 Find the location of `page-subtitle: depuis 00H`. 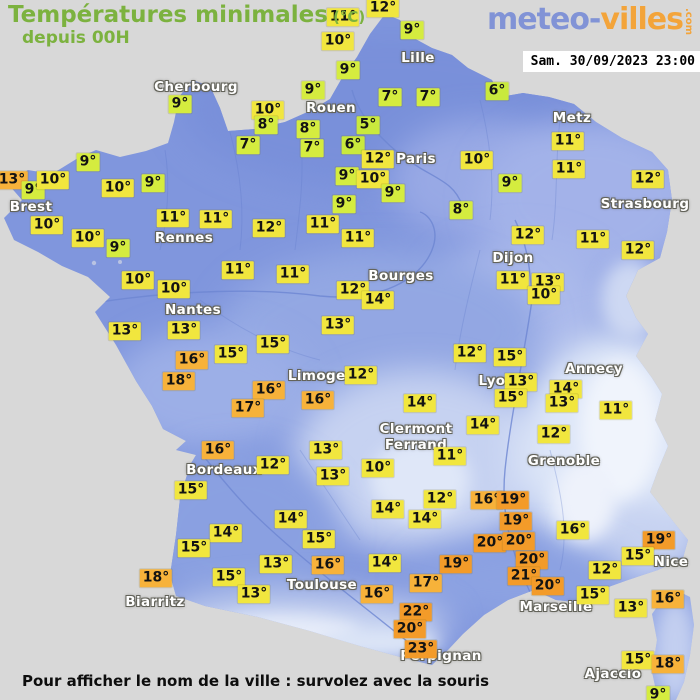

page-subtitle: depuis 00H is located at coordinates (76, 38).